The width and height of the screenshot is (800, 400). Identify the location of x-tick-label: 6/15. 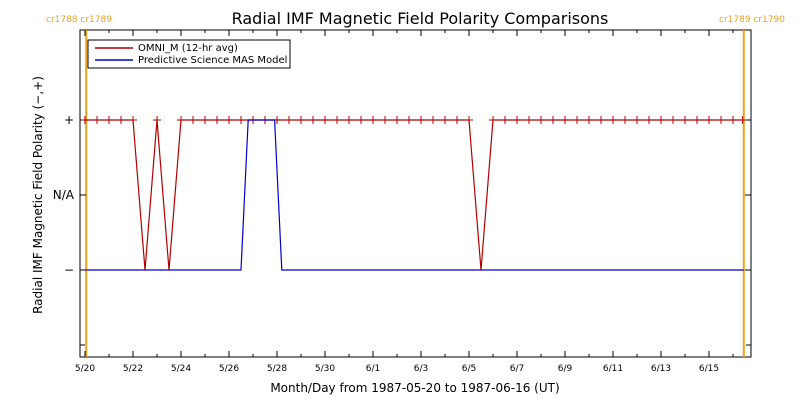
(709, 369).